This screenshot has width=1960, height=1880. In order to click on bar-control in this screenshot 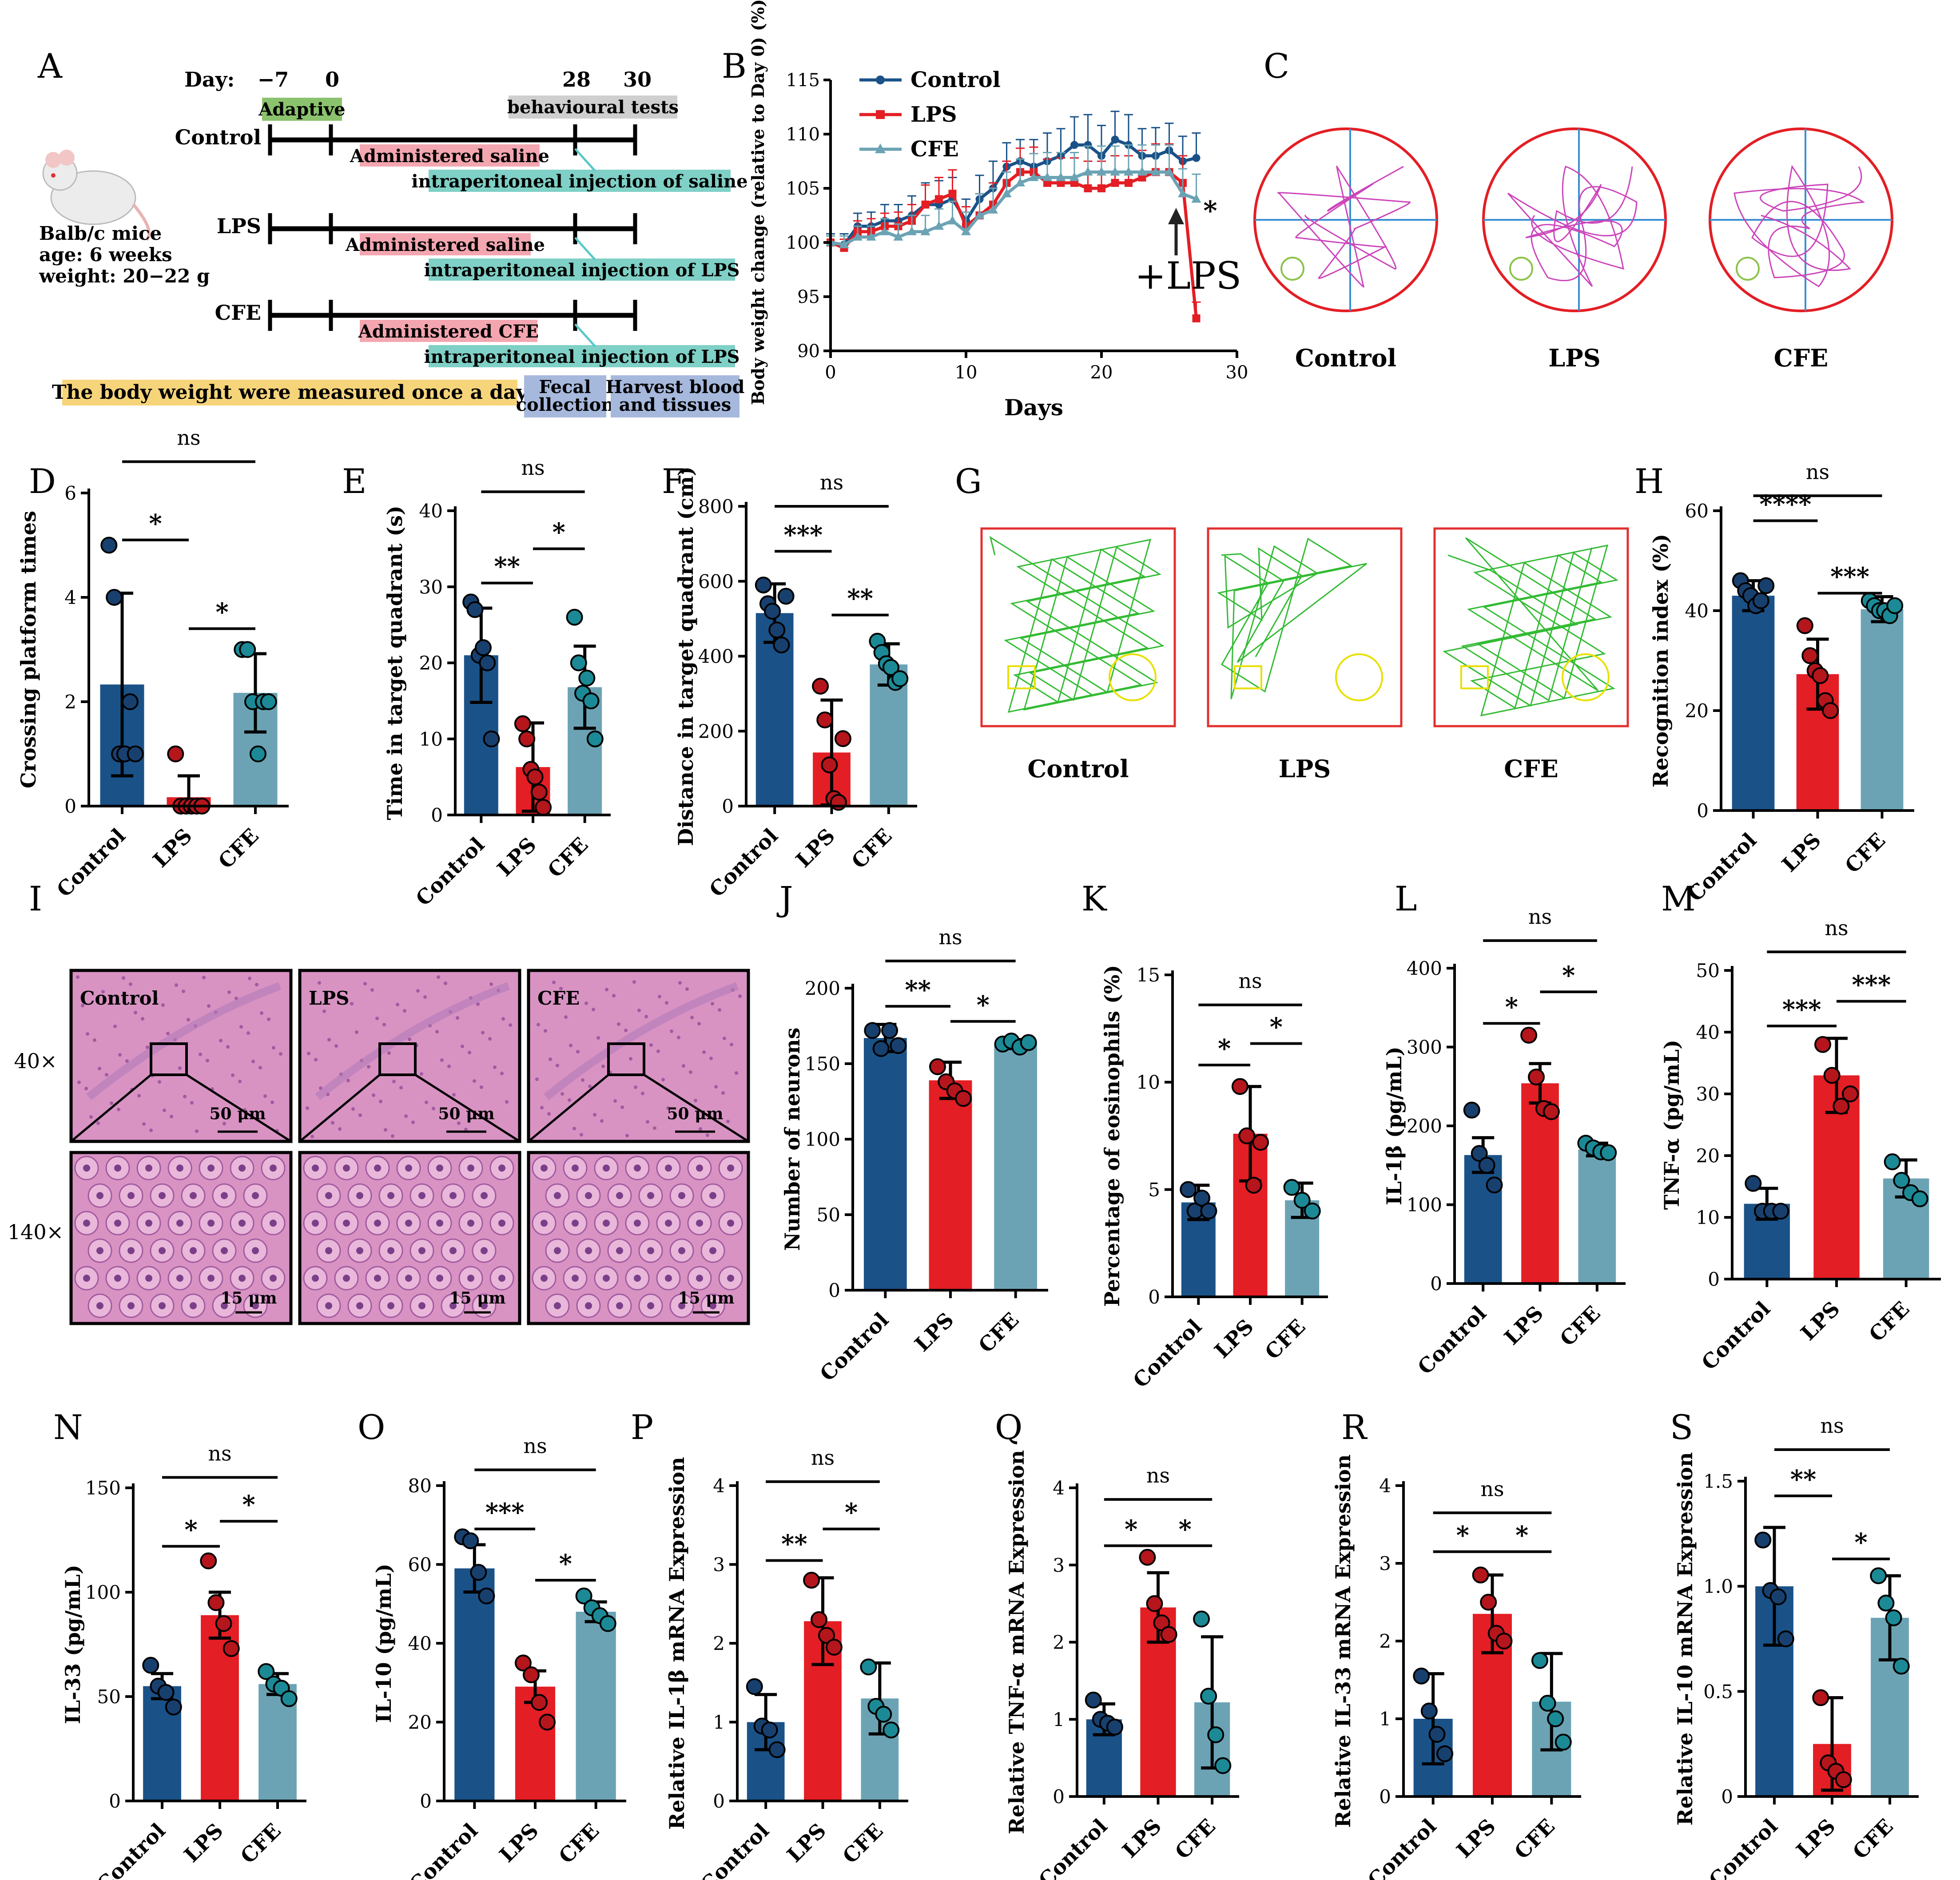, I will do `click(885, 1164)`.